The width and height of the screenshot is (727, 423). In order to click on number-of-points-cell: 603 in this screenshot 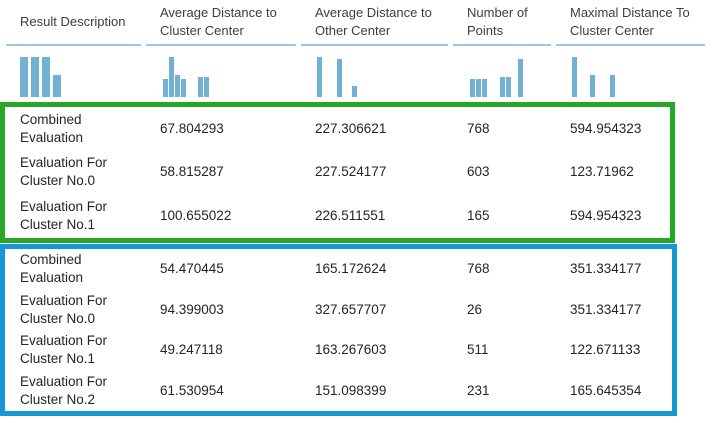, I will do `click(478, 172)`.